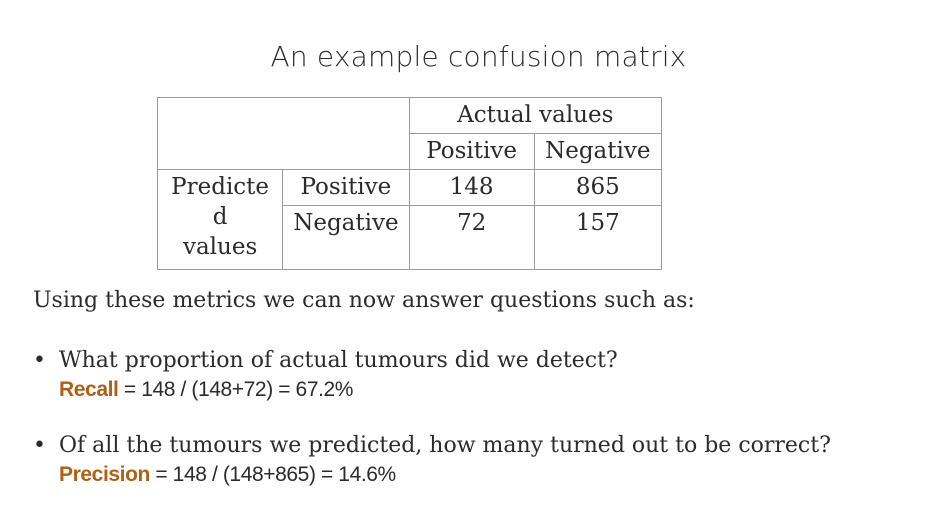 The width and height of the screenshot is (945, 532). What do you see at coordinates (346, 237) in the screenshot?
I see `row-header-negative: Negative` at bounding box center [346, 237].